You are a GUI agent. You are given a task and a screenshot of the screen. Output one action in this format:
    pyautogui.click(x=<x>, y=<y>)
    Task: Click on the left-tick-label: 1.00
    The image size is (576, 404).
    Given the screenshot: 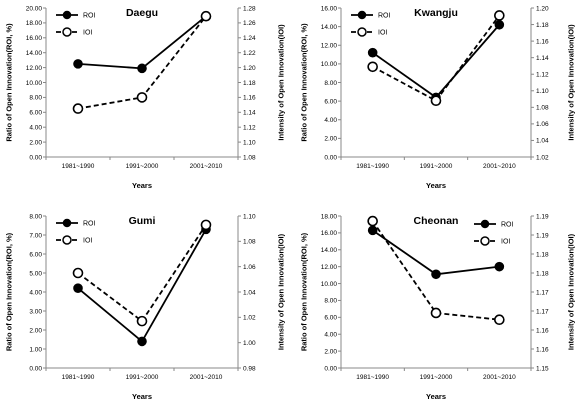 What is the action you would take?
    pyautogui.click(x=35, y=349)
    